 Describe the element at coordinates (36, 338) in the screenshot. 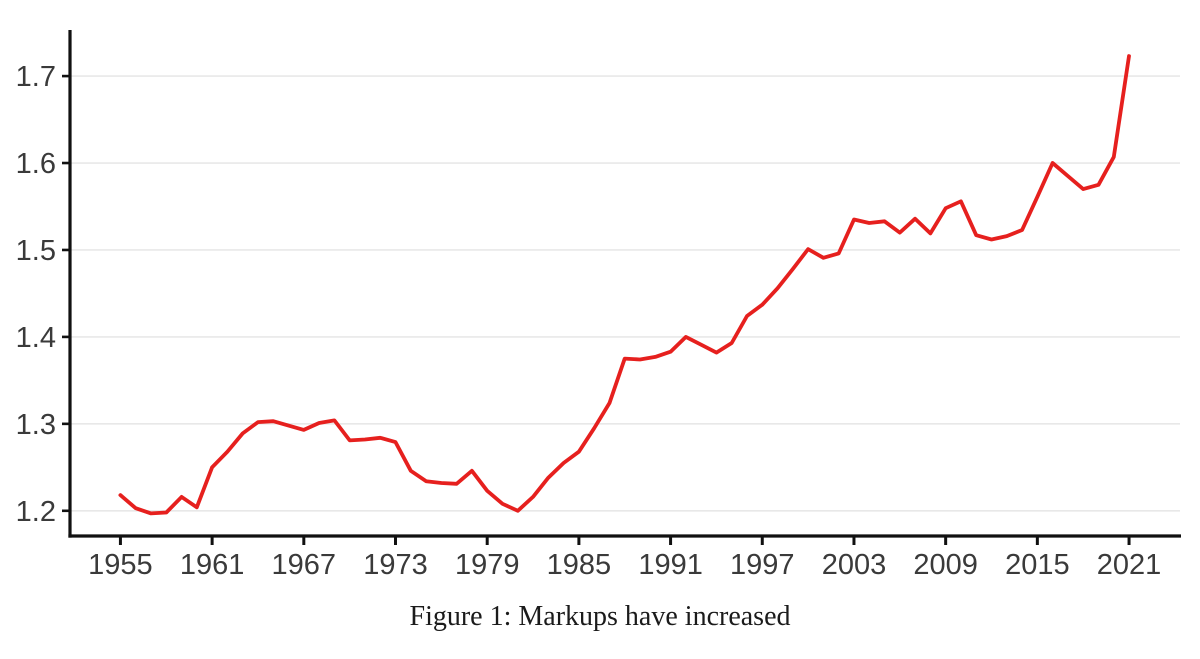

I see `y-tick-label: 1.4` at that location.